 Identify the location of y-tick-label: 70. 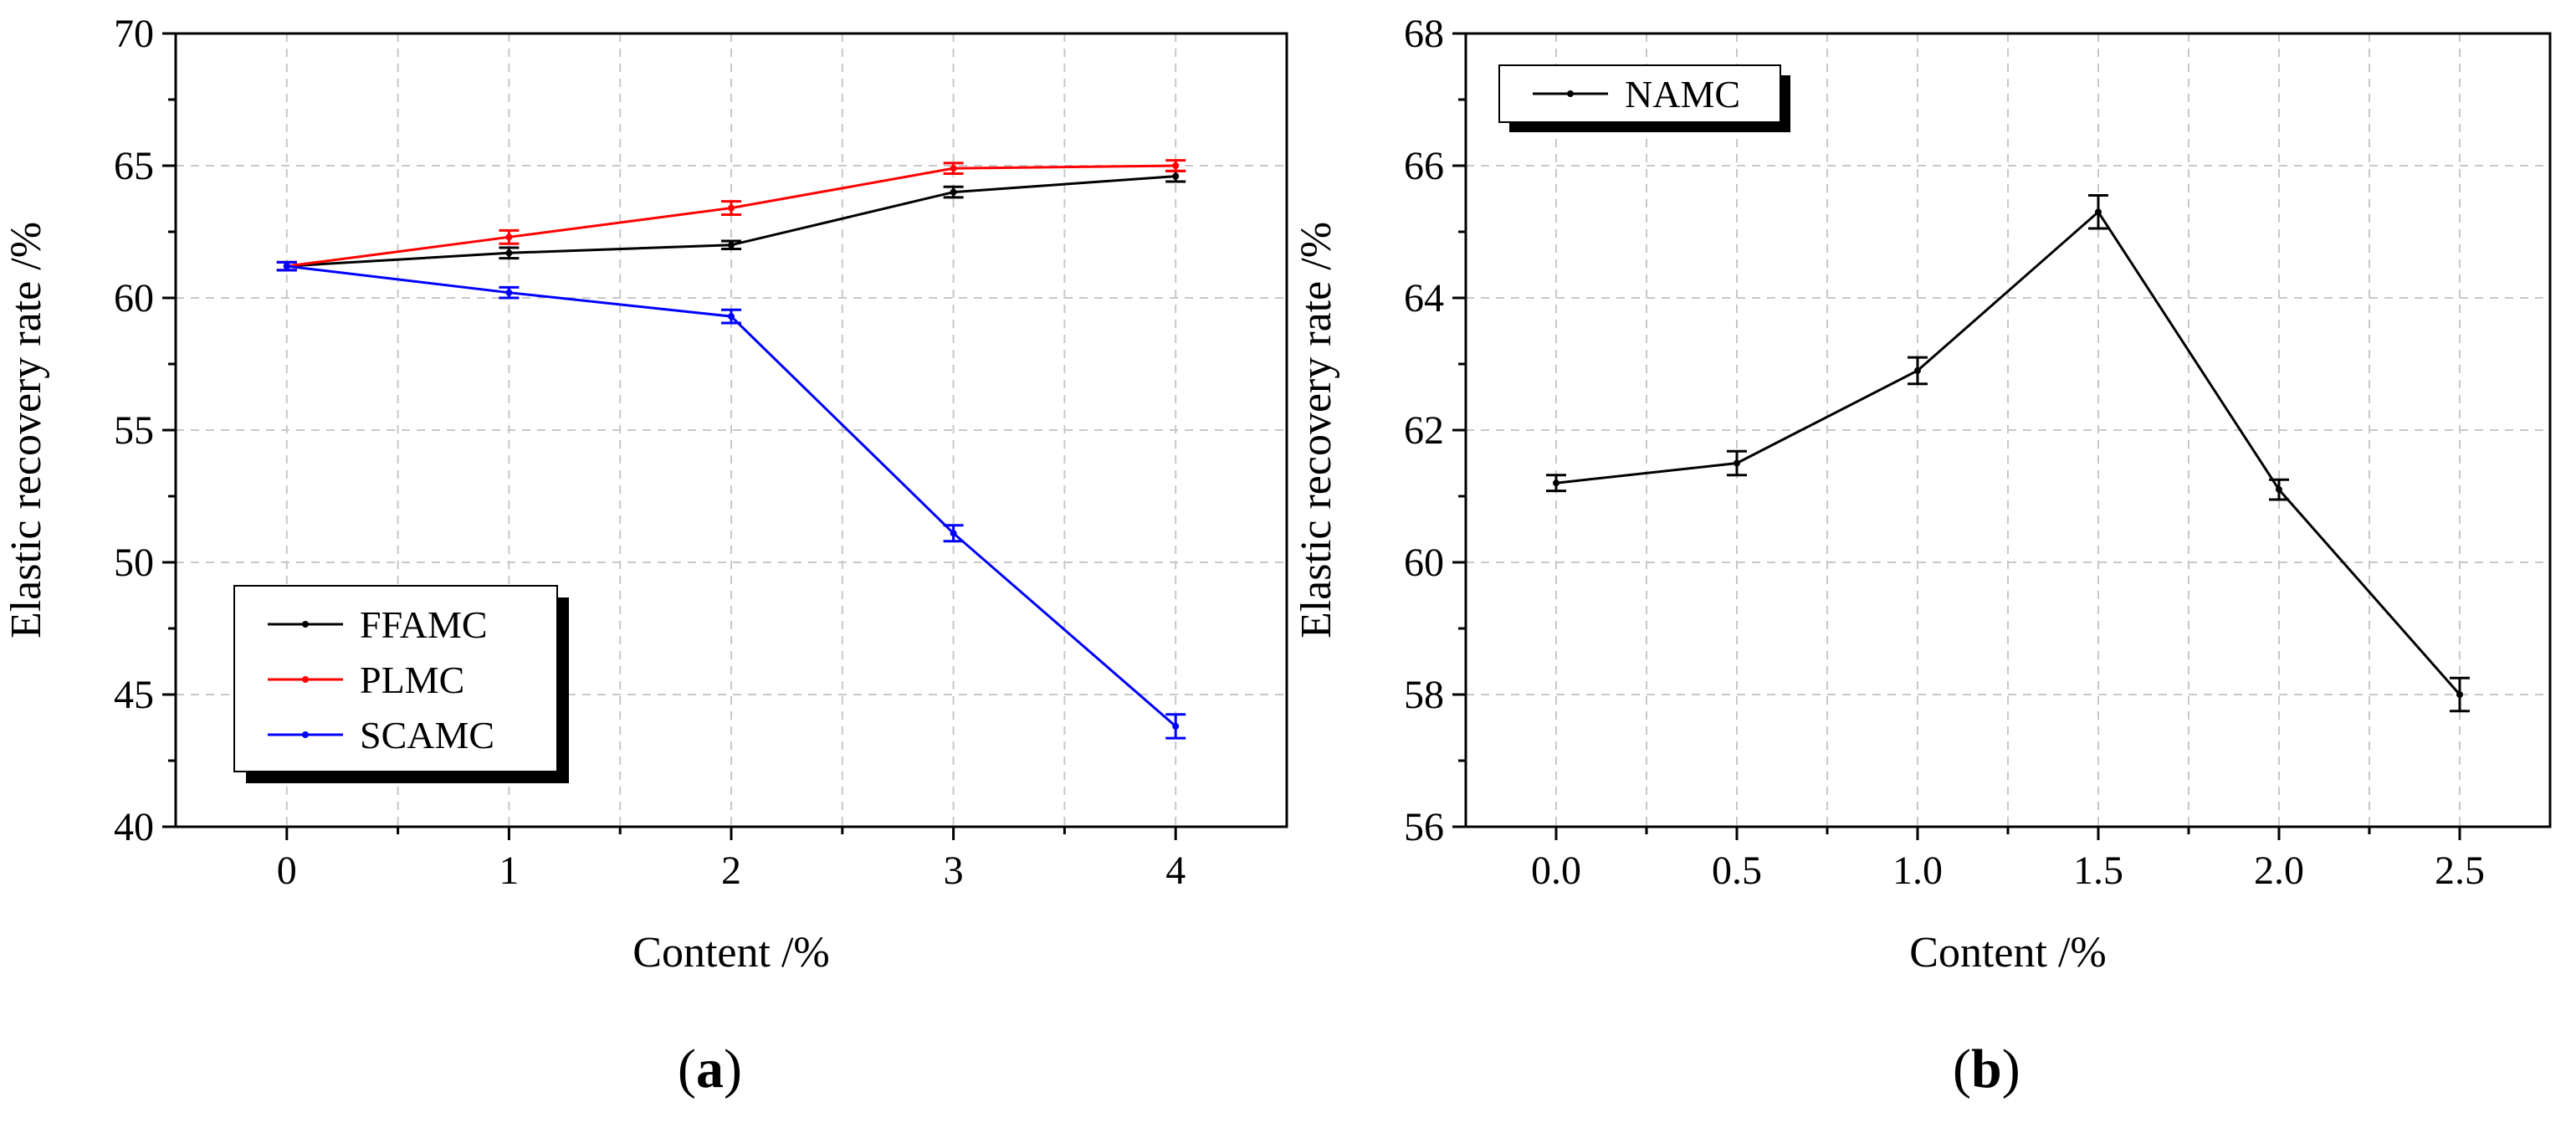
(134, 34).